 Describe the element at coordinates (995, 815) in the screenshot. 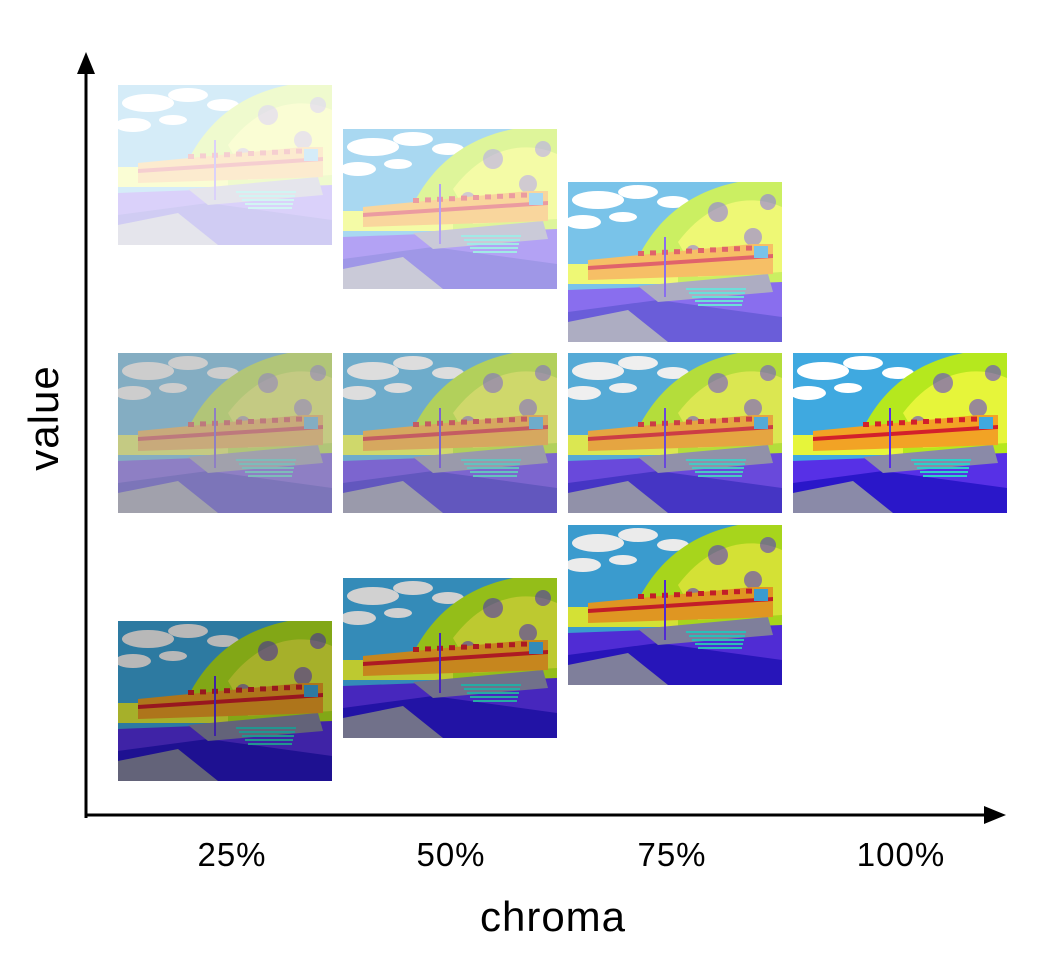

I see `x-axis-arrowhead` at that location.